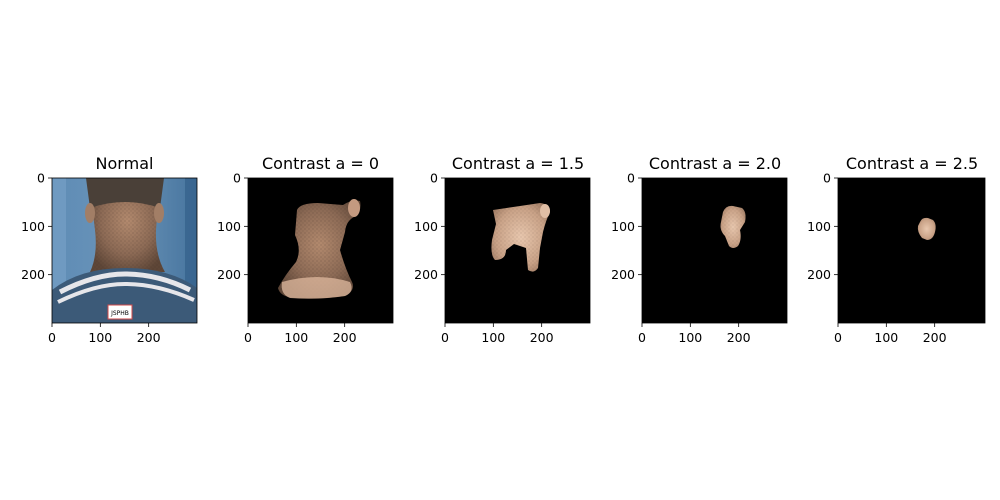  I want to click on photo-label: JSPHB, so click(119, 313).